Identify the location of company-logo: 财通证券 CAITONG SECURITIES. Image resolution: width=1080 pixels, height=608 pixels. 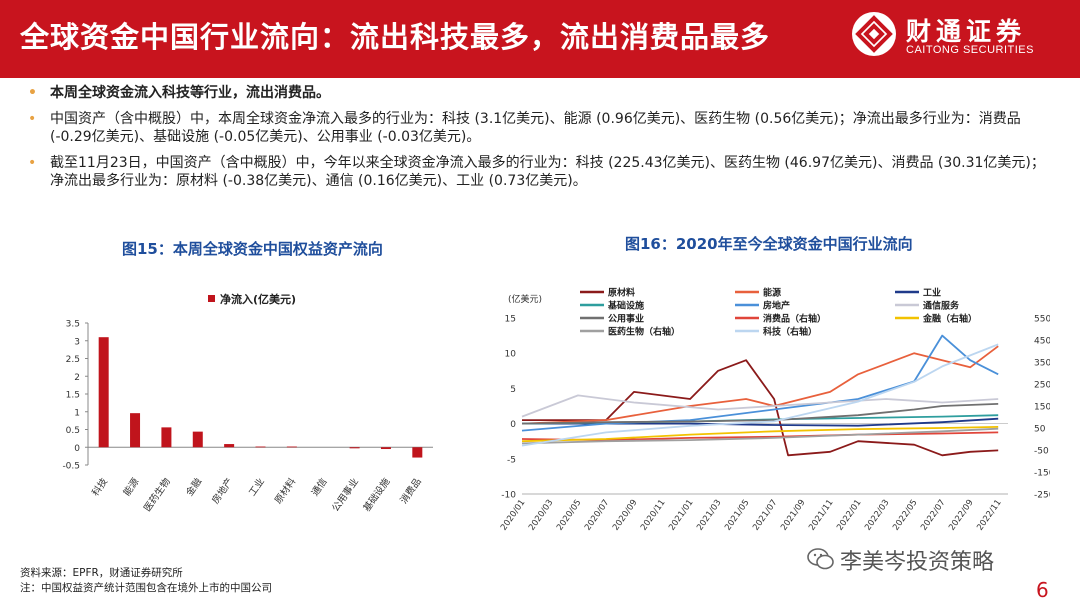
(957, 38).